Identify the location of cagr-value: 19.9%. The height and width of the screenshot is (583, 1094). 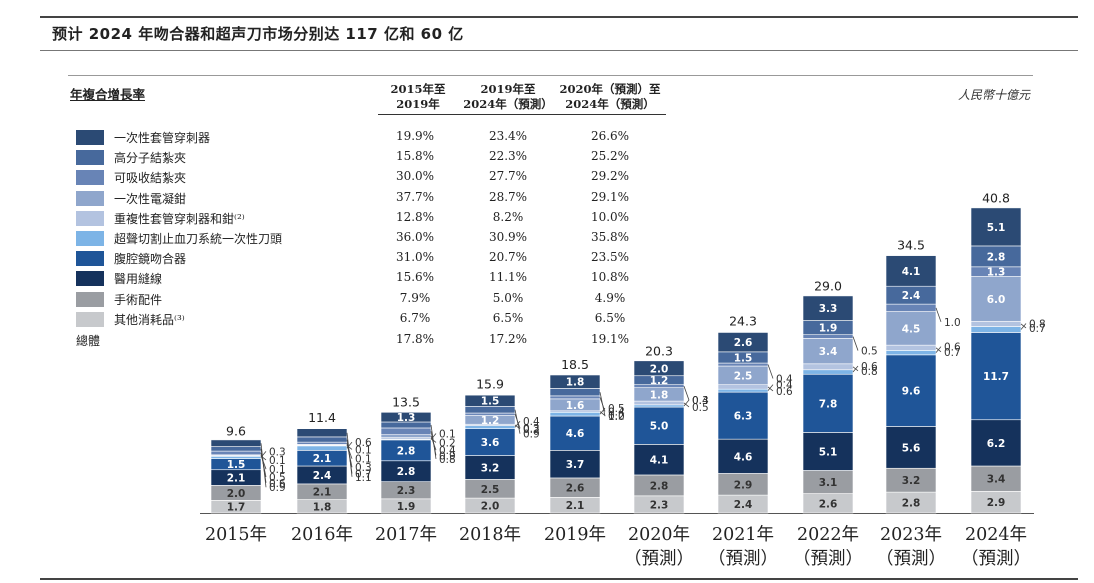
(415, 136).